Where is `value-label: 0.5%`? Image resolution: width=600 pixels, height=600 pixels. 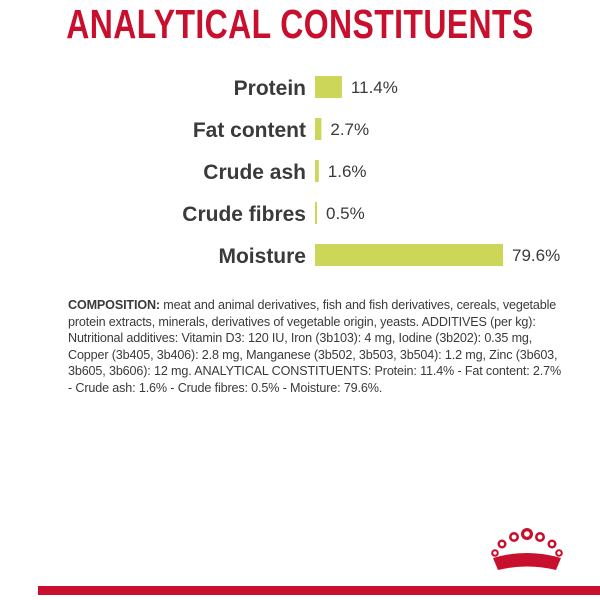
value-label: 0.5% is located at coordinates (345, 213).